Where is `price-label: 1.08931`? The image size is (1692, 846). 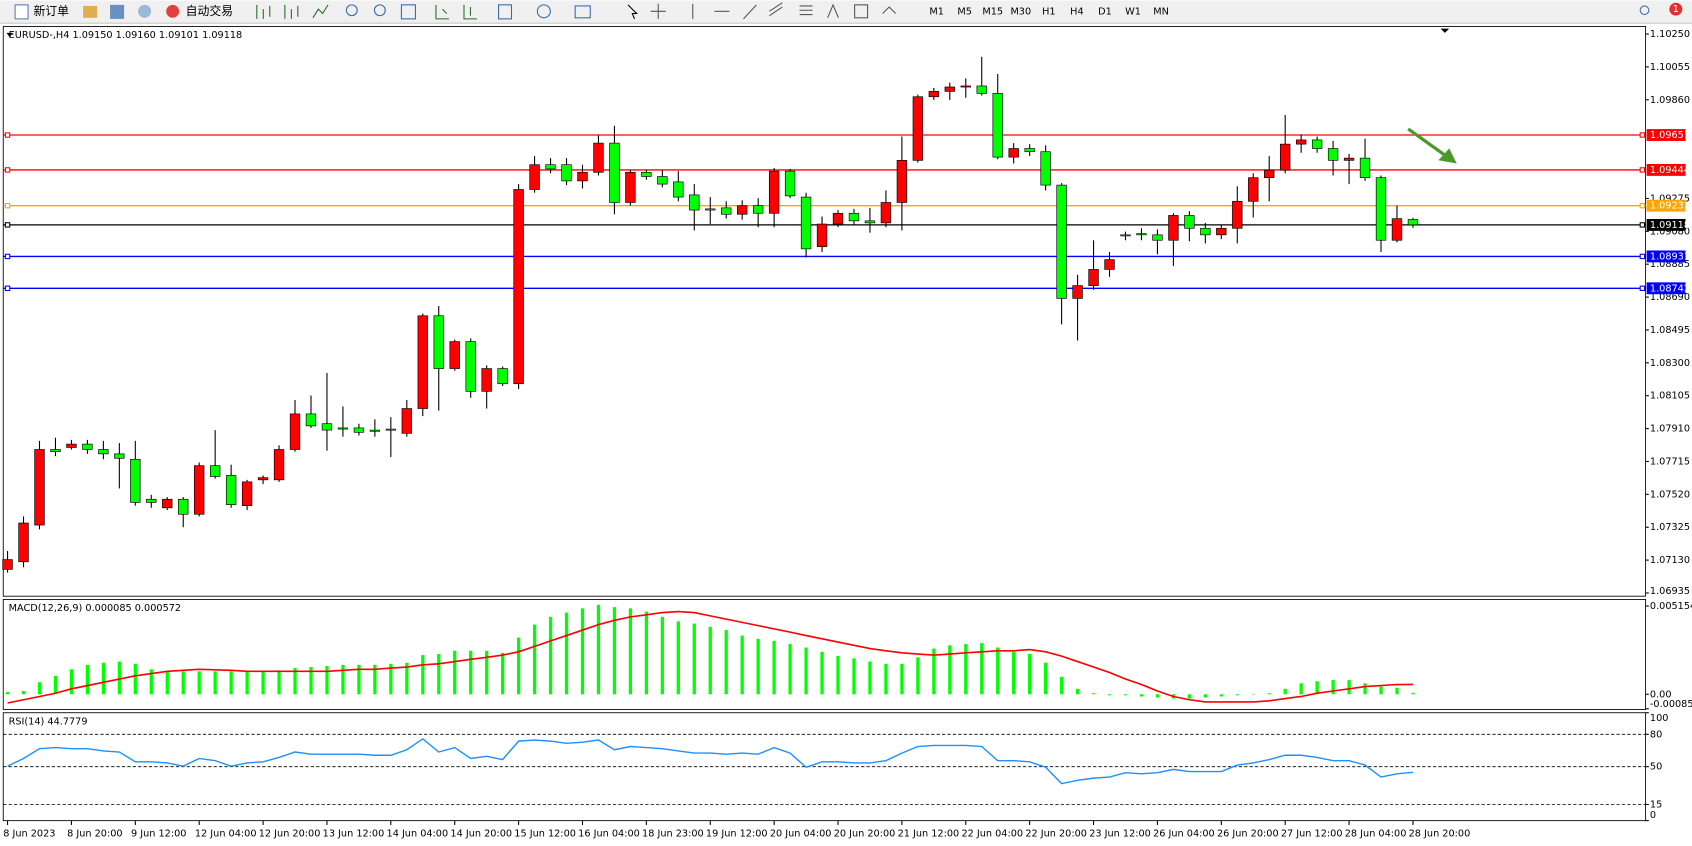
price-label: 1.08931 is located at coordinates (1670, 256).